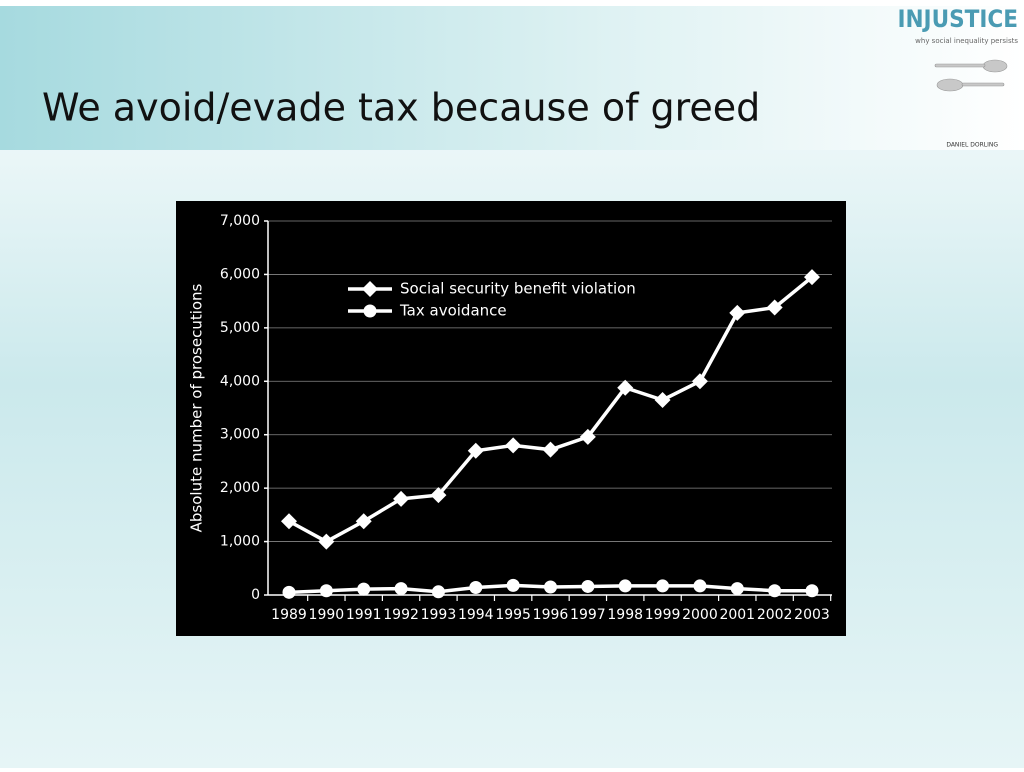 Image resolution: width=1024 pixels, height=772 pixels. I want to click on slide-title: We avoid/evade tax because of greed, so click(401, 108).